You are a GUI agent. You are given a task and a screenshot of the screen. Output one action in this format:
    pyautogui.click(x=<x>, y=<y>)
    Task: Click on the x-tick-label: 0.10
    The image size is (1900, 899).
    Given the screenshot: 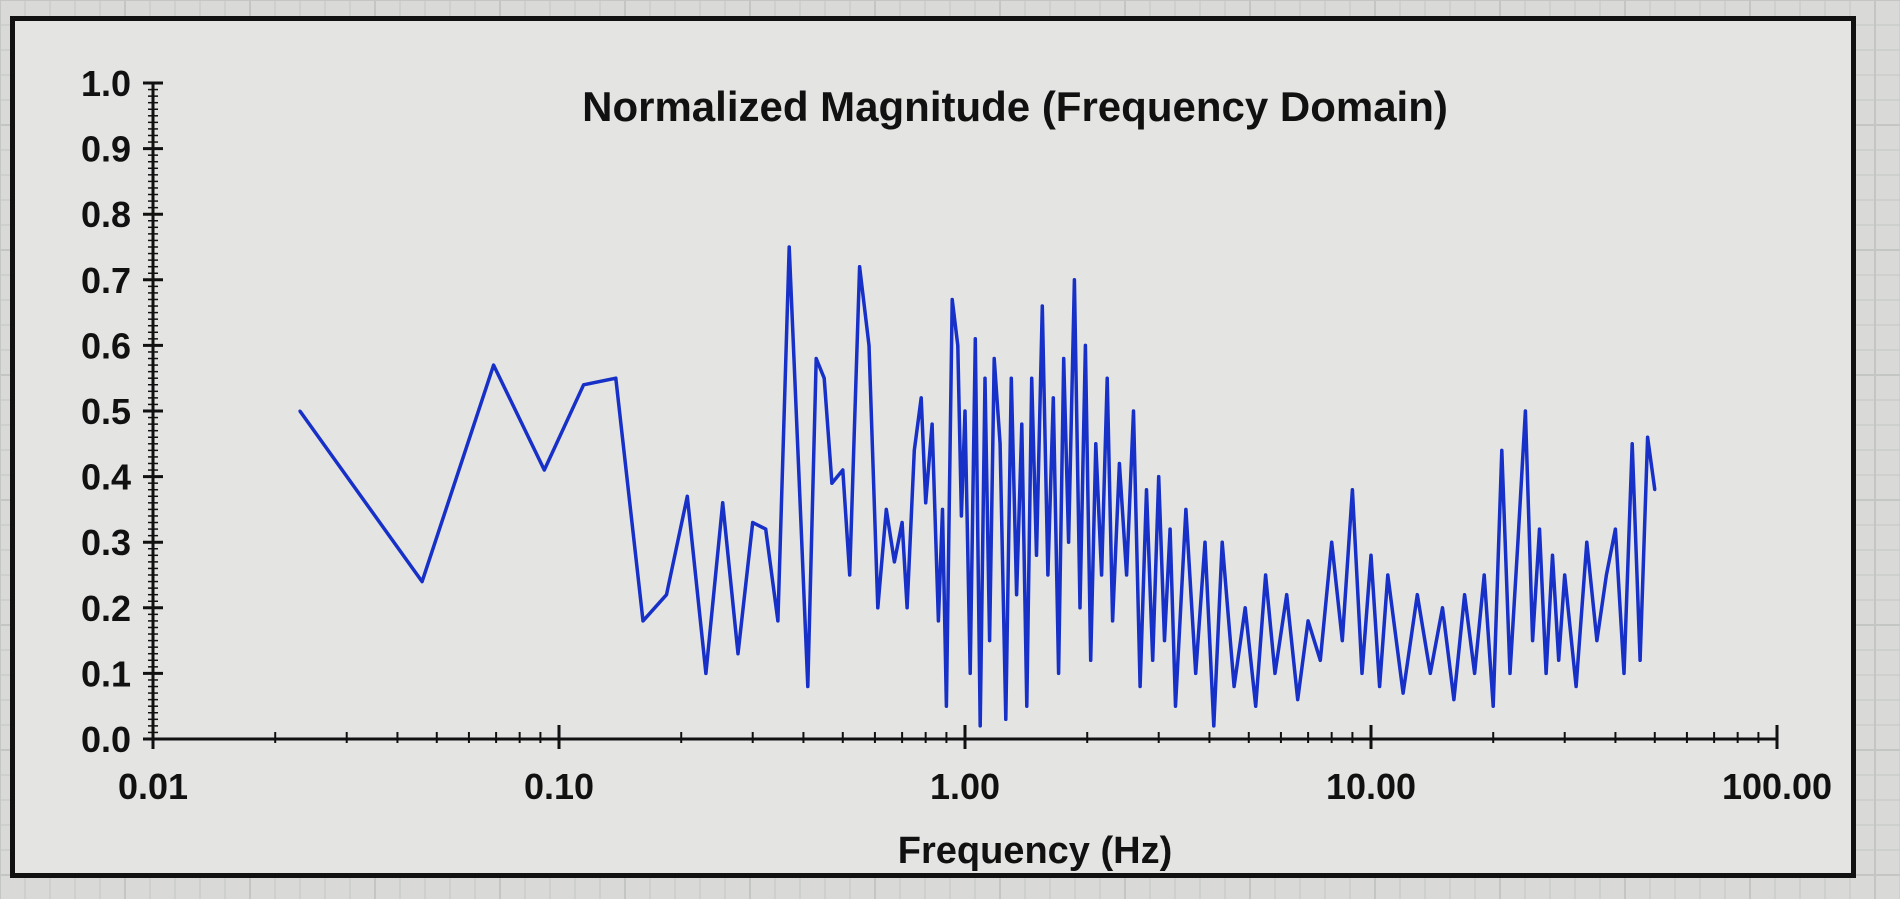 What is the action you would take?
    pyautogui.click(x=559, y=786)
    